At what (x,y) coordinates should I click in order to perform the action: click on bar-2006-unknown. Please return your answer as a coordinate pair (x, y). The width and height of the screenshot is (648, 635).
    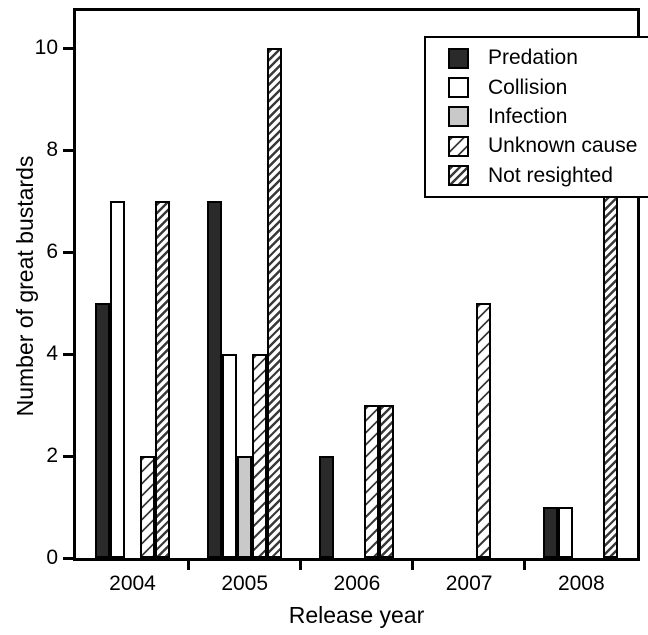
    Looking at the image, I should click on (371, 481).